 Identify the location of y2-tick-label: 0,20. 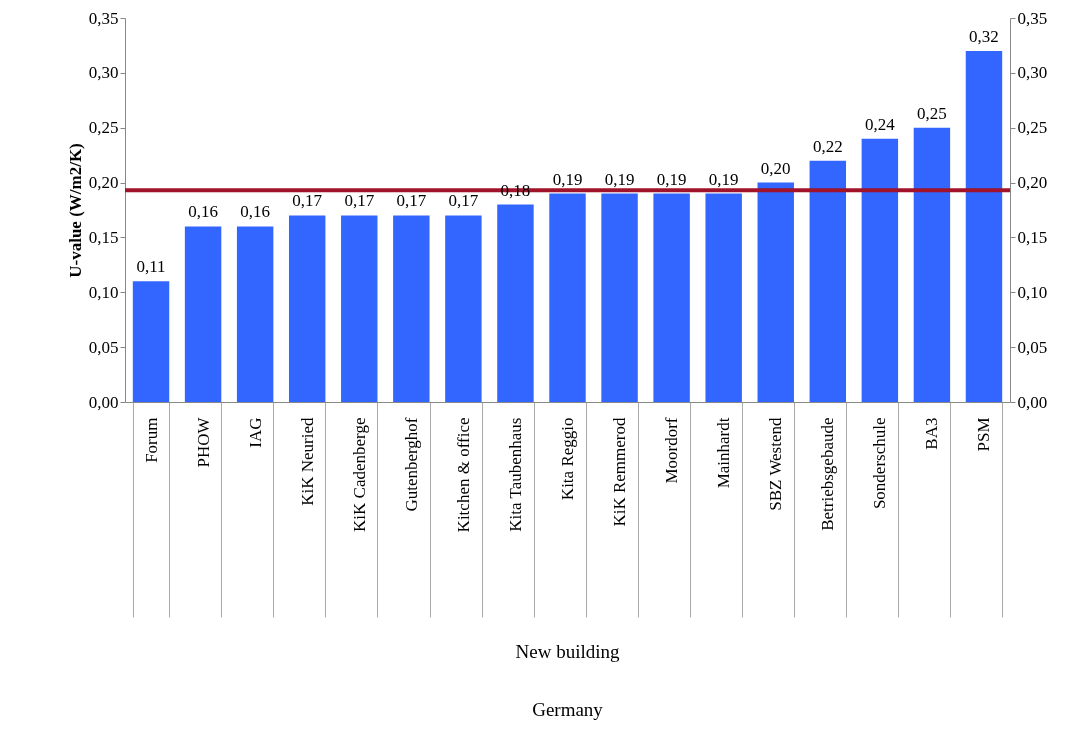
(1032, 183).